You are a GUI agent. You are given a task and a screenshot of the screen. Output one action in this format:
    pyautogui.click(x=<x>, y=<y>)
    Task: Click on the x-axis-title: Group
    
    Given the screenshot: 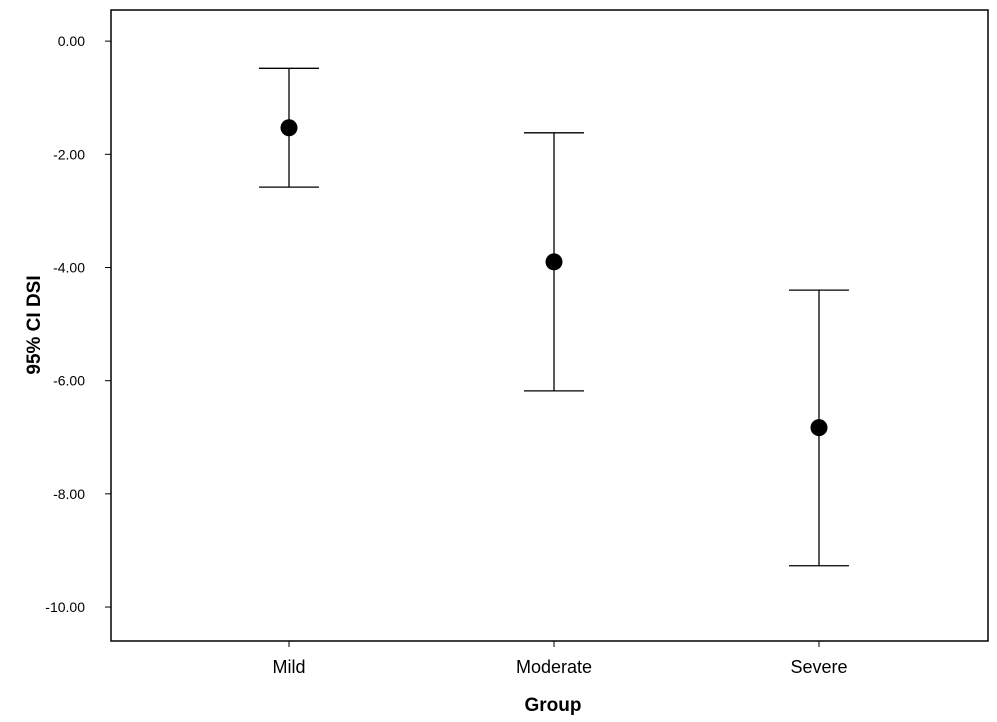 What is the action you would take?
    pyautogui.click(x=553, y=705)
    